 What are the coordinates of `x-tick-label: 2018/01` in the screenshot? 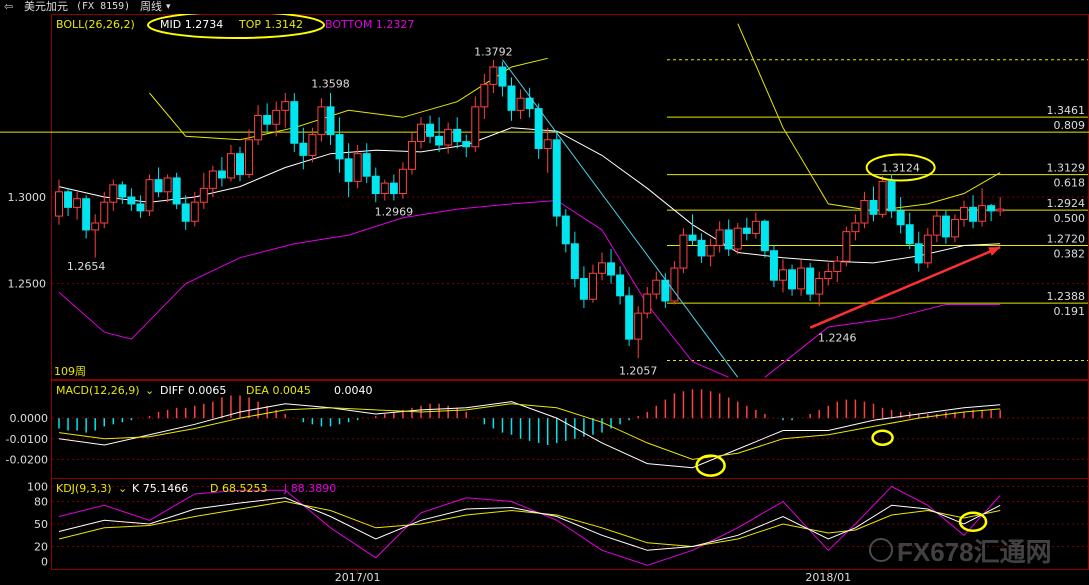 It's located at (828, 577).